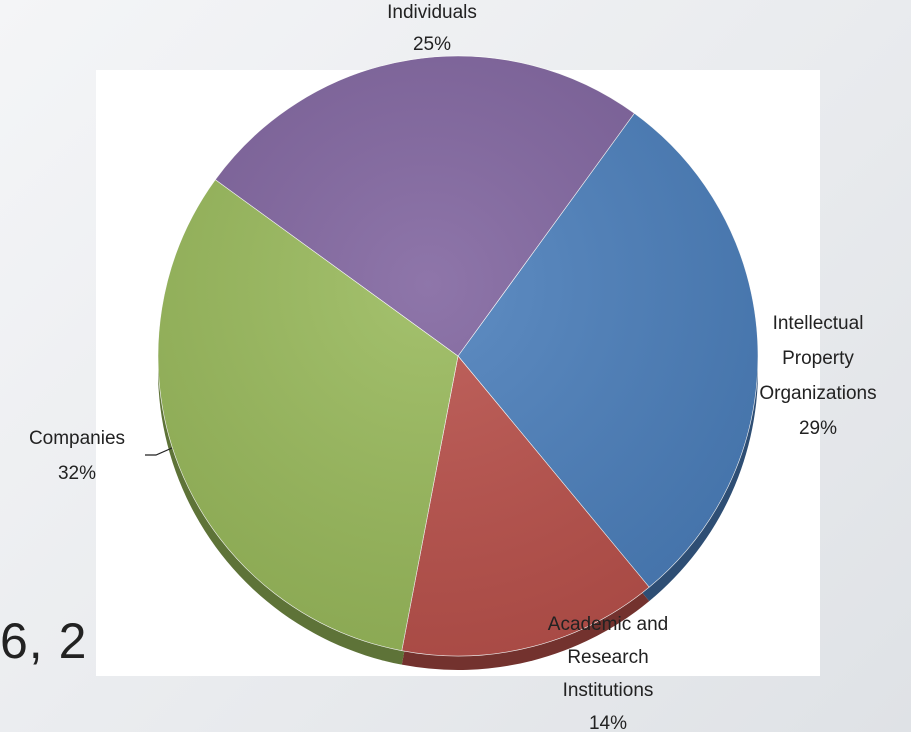 This screenshot has width=911, height=732. I want to click on pie-label-line: Individuals, so click(432, 12).